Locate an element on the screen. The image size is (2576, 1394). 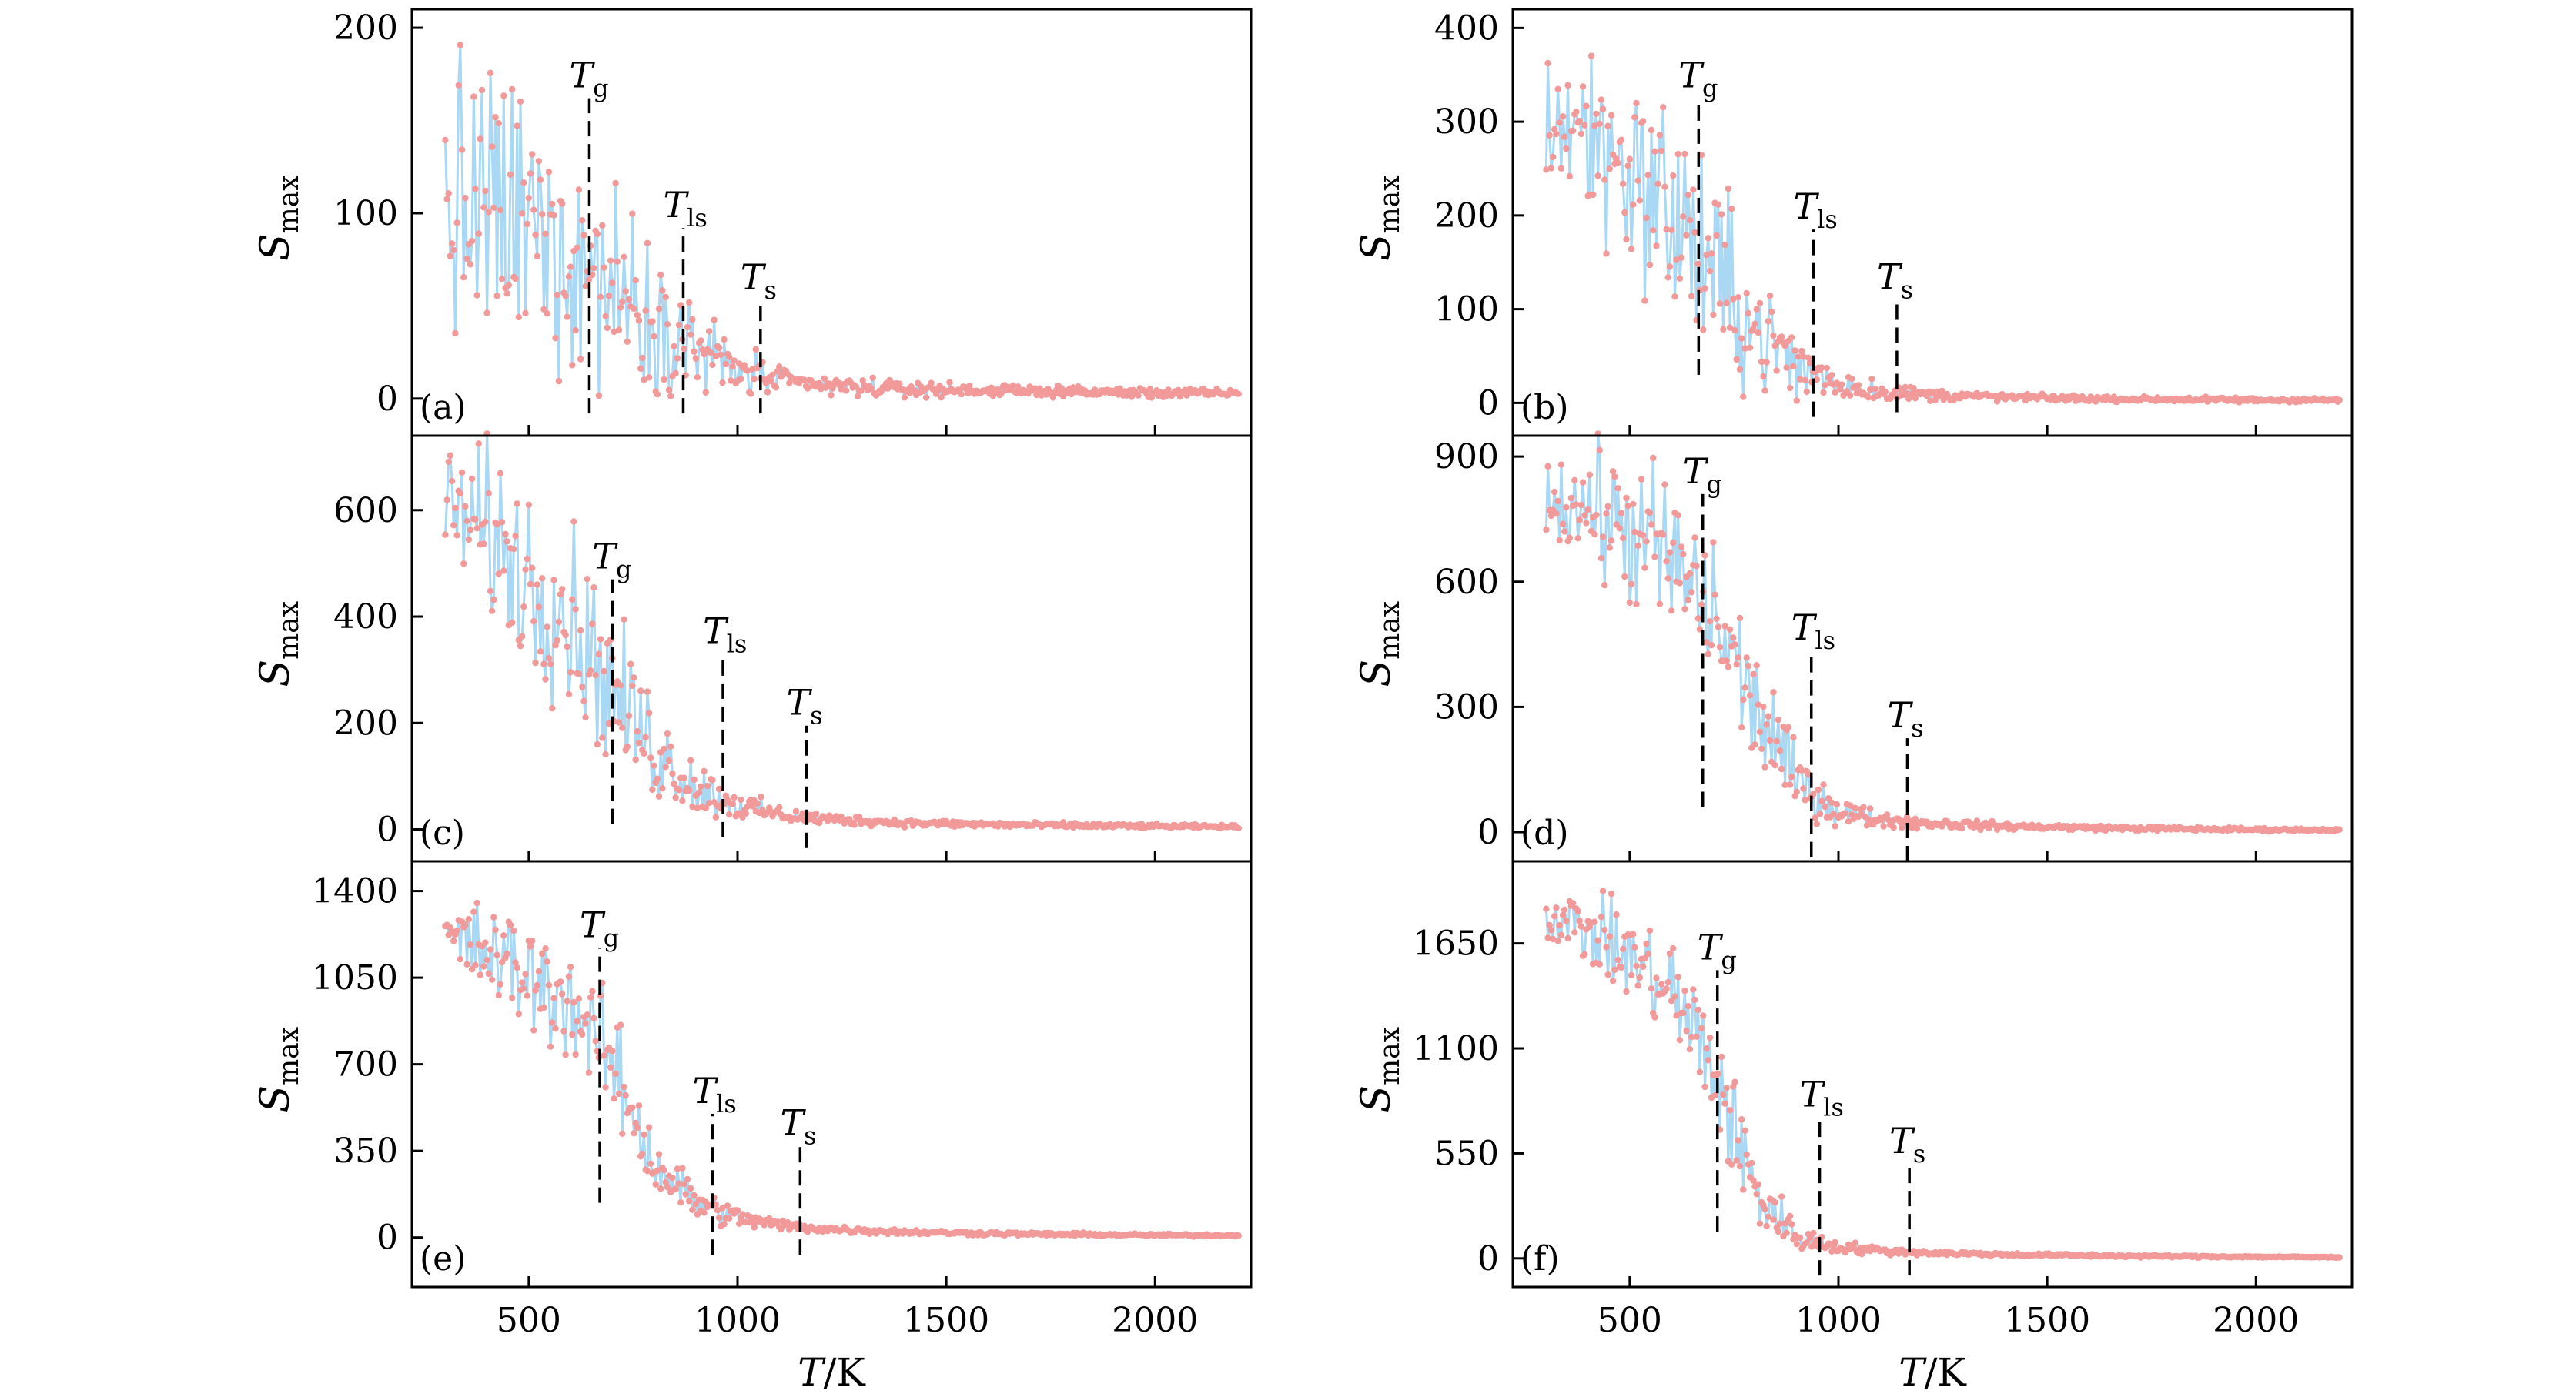
y-tick-label: 1100 is located at coordinates (1456, 1048).